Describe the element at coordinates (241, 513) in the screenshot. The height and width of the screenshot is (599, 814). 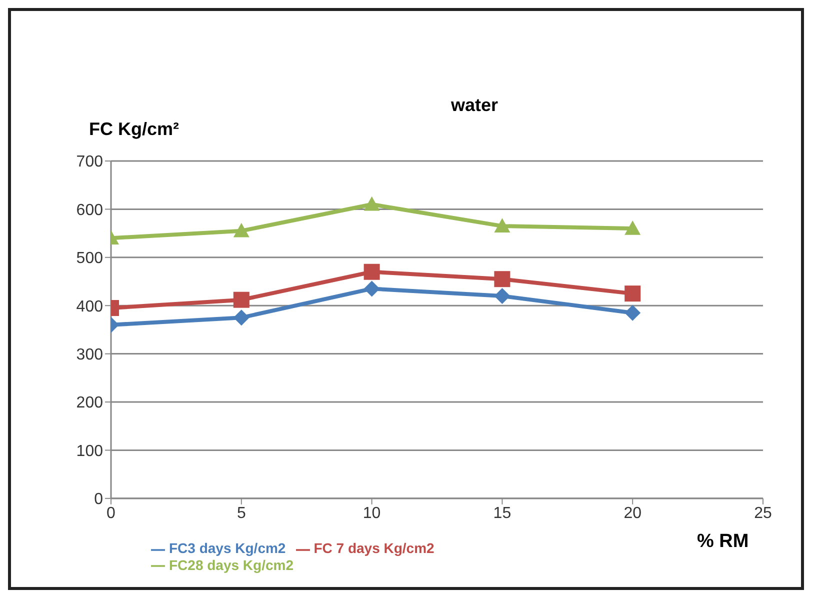
I see `x-tick-label: 5` at that location.